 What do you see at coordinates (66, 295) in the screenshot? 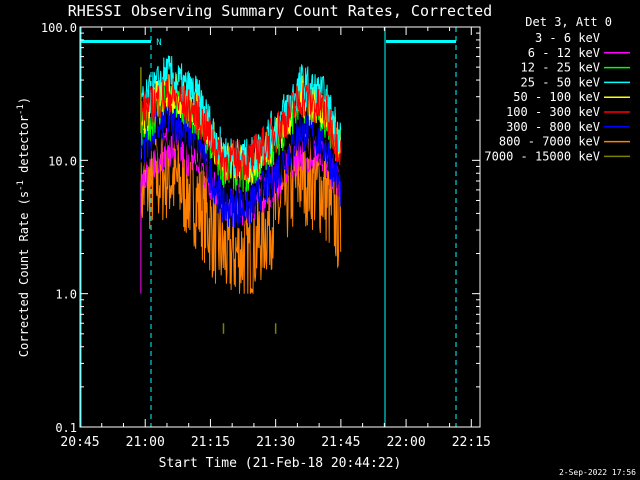
I see `y-tick-label: 1.0` at bounding box center [66, 295].